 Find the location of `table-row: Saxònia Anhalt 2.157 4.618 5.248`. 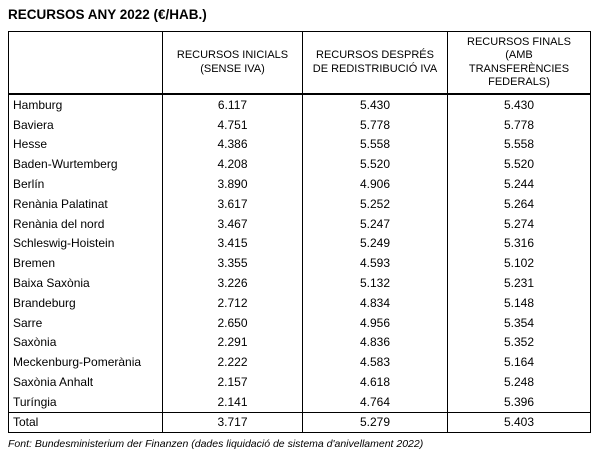

table-row: Saxònia Anhalt 2.157 4.618 5.248 is located at coordinates (299, 382).